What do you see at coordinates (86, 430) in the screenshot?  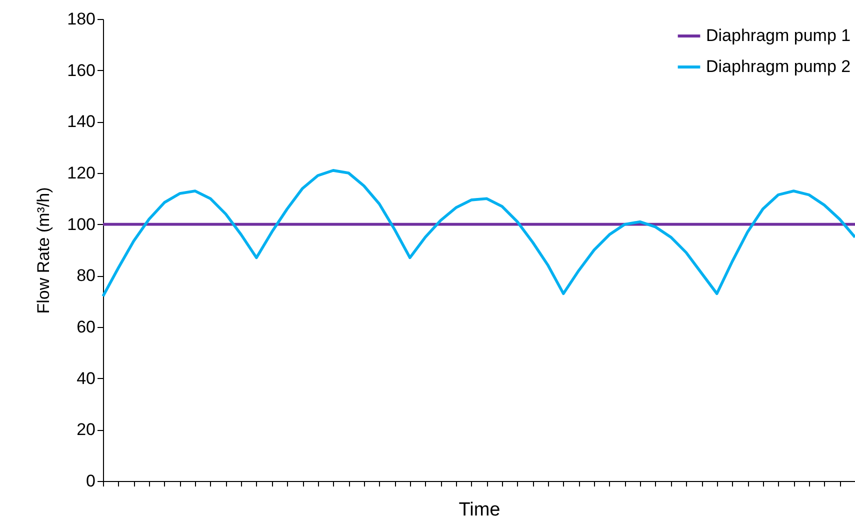 I see `y-tick-label: 20` at bounding box center [86, 430].